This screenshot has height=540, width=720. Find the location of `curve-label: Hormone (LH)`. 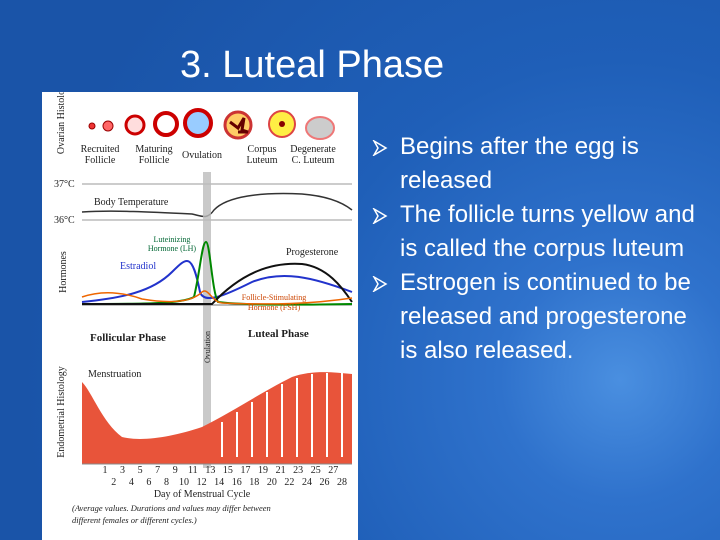

curve-label: Hormone (LH) is located at coordinates (172, 248).